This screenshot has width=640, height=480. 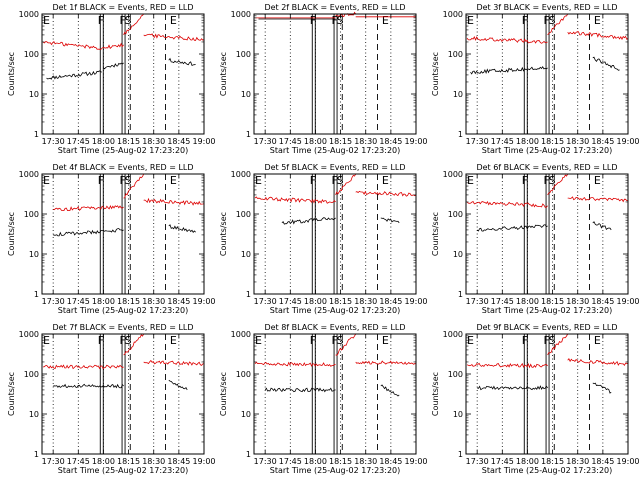 I want to click on x-axis-label: Start Time (25-Aug-02 17:23:20), so click(x=123, y=150).